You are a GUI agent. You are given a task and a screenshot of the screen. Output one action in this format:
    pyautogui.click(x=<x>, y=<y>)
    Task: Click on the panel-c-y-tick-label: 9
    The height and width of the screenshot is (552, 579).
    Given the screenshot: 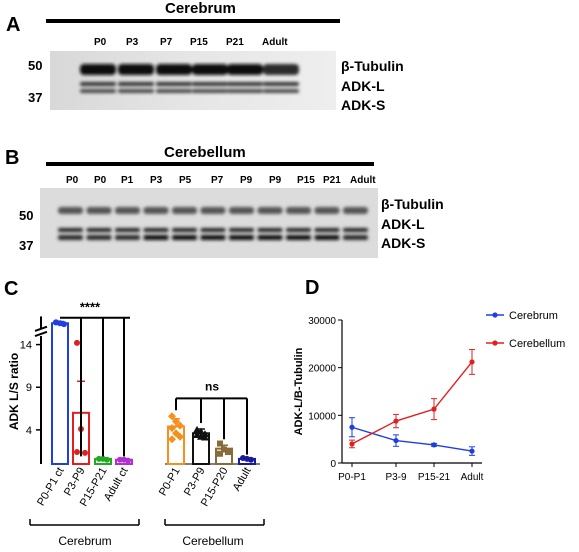 What is the action you would take?
    pyautogui.click(x=29, y=388)
    